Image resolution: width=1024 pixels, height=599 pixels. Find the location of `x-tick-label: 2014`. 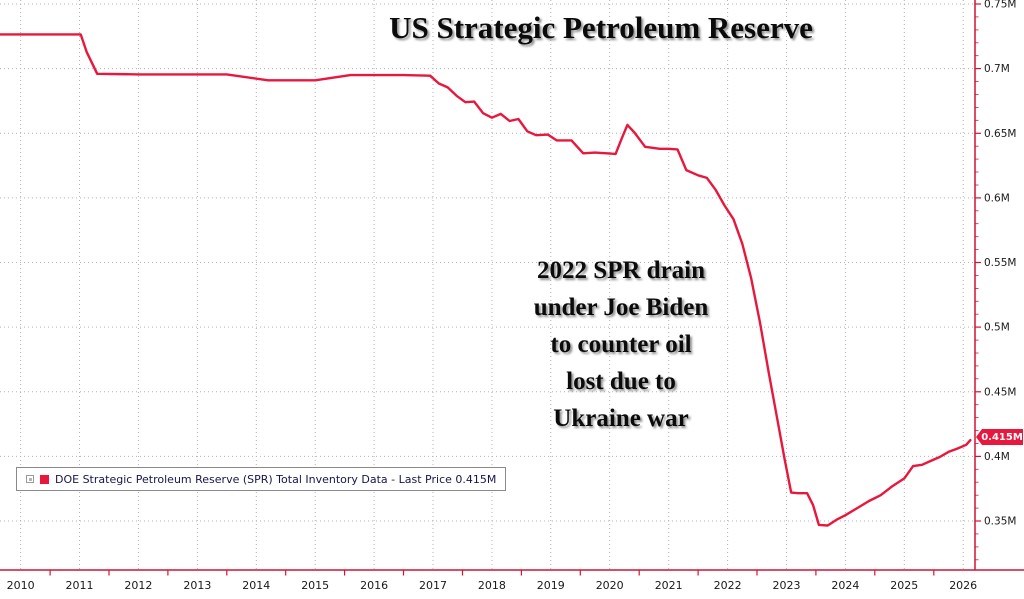

x-tick-label: 2014 is located at coordinates (256, 585).